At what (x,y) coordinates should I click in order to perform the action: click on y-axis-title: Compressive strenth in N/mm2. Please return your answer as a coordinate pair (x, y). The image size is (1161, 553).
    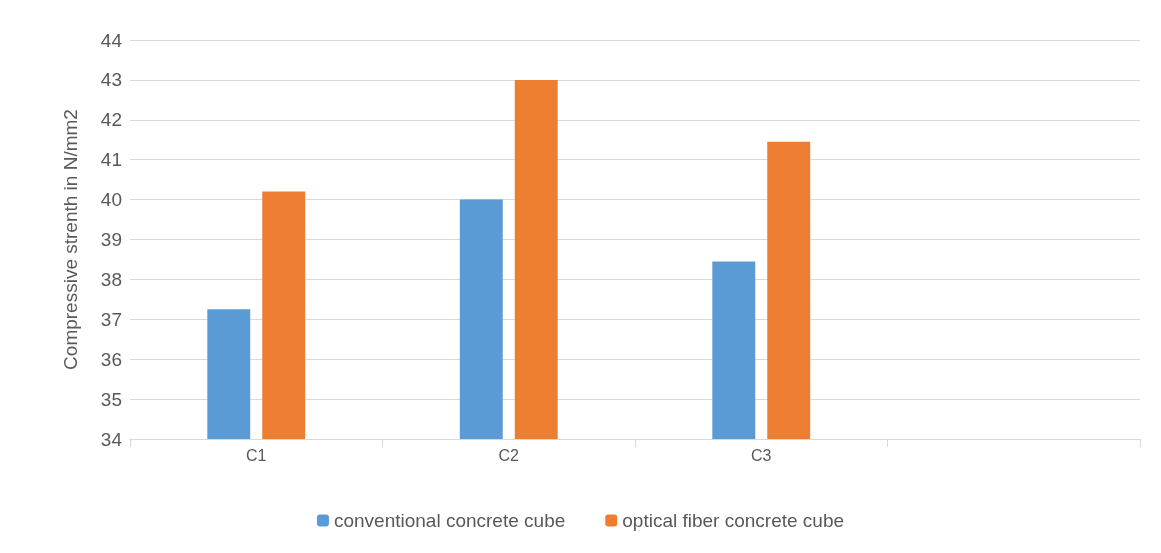
    Looking at the image, I should click on (70, 239).